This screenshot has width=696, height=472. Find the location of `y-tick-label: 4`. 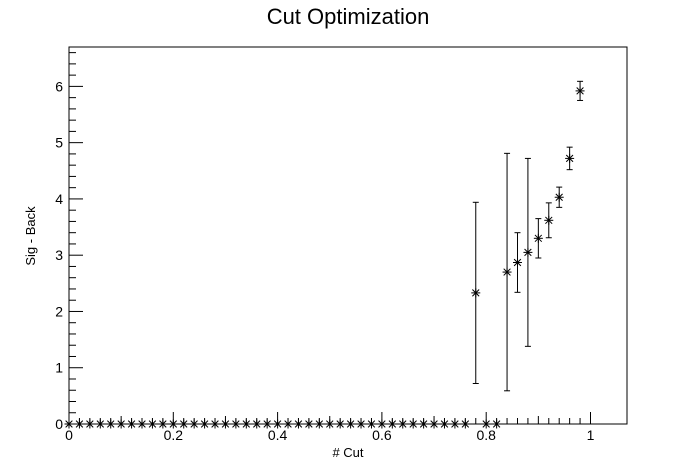

y-tick-label: 4 is located at coordinates (59, 199).